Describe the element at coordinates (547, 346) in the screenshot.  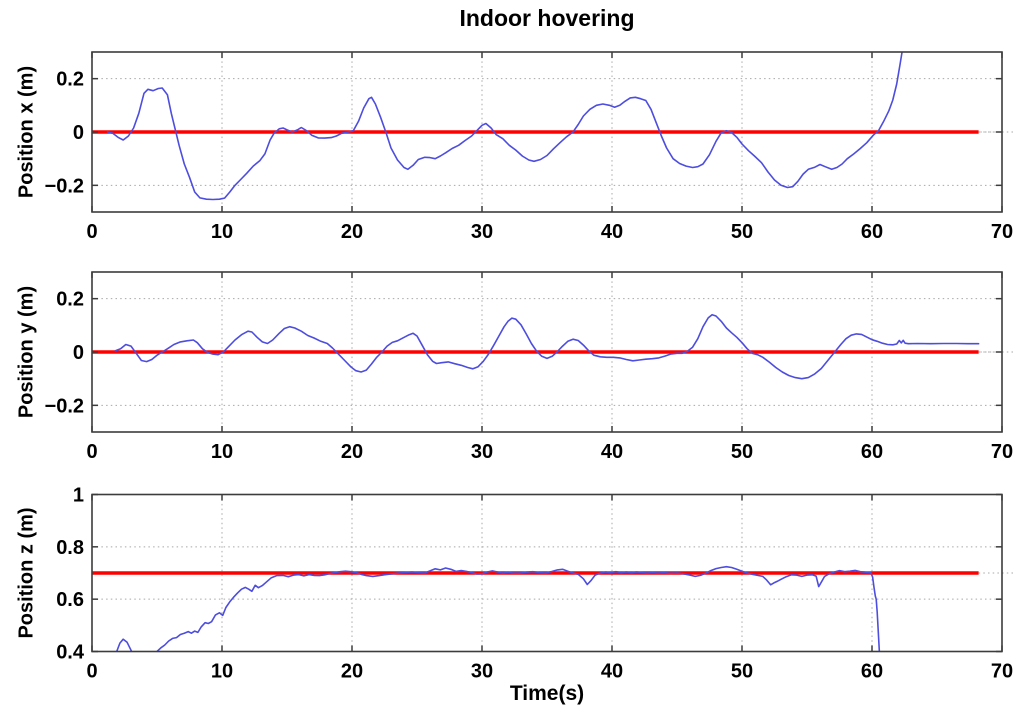
I see `position-y-series` at that location.